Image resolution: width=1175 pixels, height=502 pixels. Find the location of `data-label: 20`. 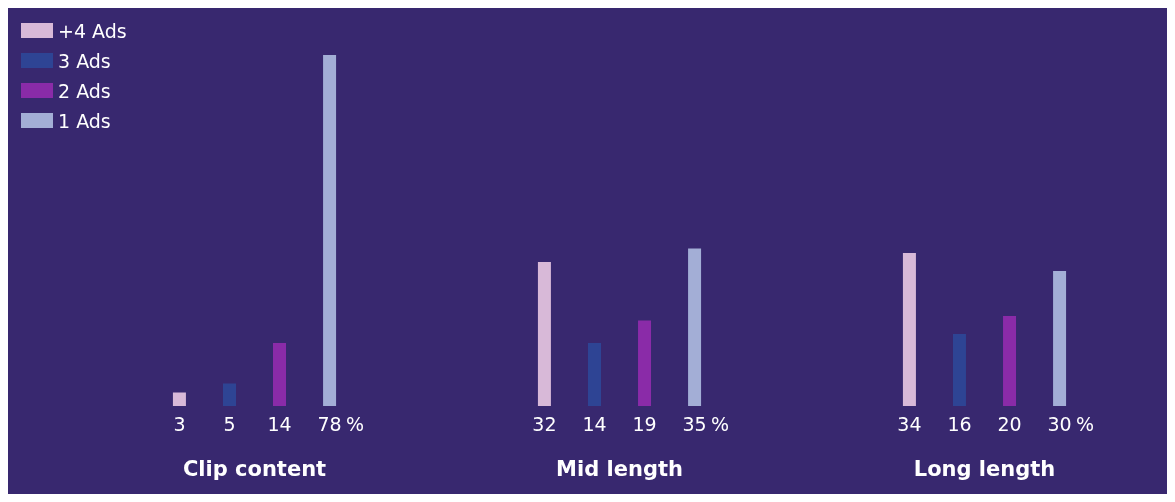

data-label: 20 is located at coordinates (1009, 423).